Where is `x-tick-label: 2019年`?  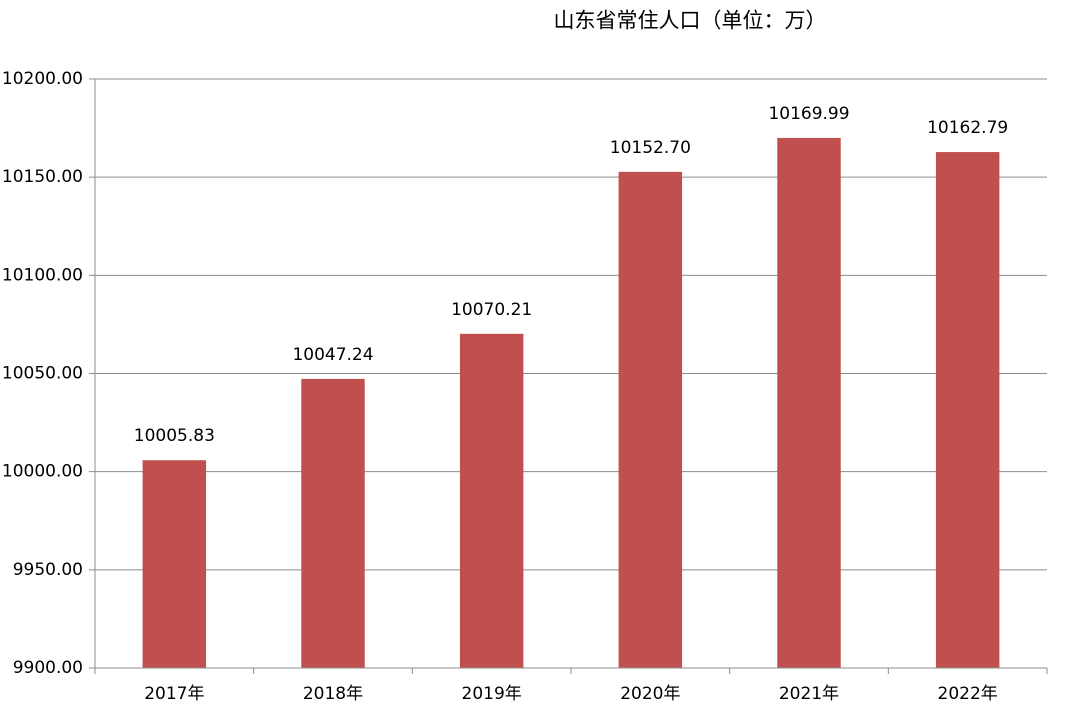 x-tick-label: 2019年 is located at coordinates (492, 694).